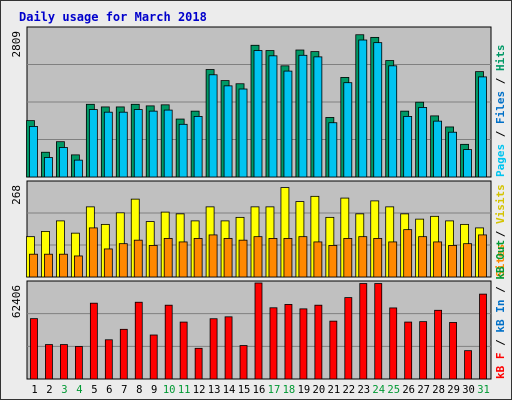 This screenshot has width=512, height=401. I want to click on panel-middle-legend: Sites / Visits, so click(500, 230).